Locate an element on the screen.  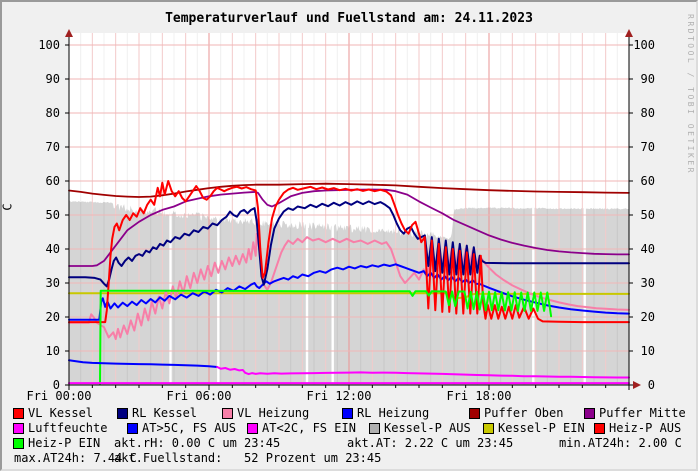
legend-item: Heiz-P AUS is located at coordinates (637, 428).